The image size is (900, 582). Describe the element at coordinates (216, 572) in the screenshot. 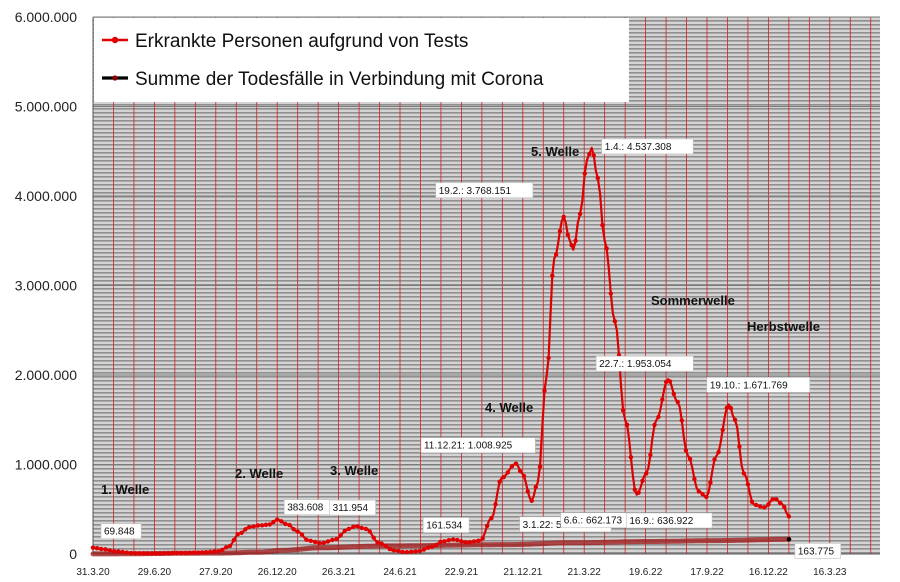

I see `x-tick-label: 27.9.20` at that location.